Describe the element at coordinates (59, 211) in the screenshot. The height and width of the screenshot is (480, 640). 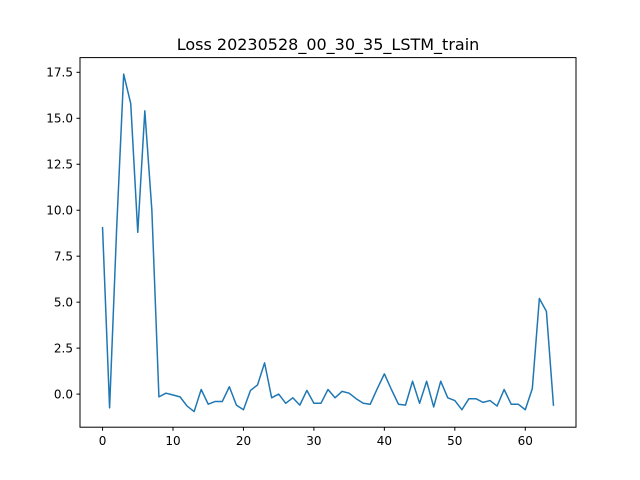
I see `y-tick-label: 10.0` at that location.